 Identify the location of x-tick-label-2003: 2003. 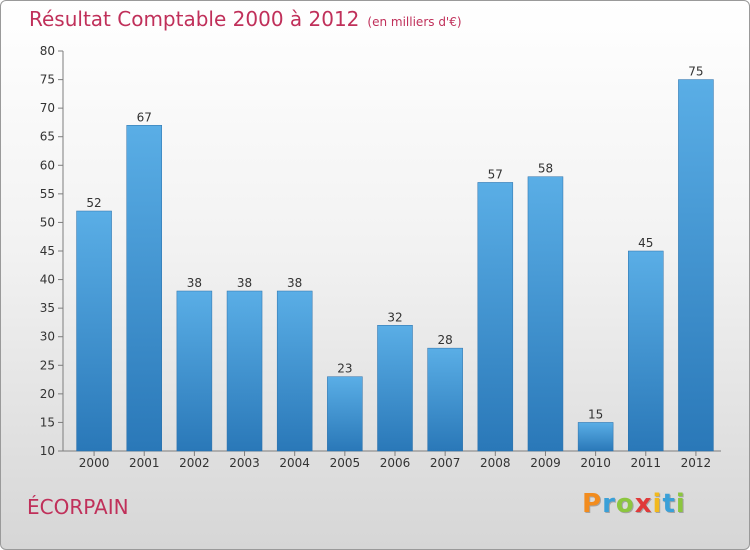
(244, 463).